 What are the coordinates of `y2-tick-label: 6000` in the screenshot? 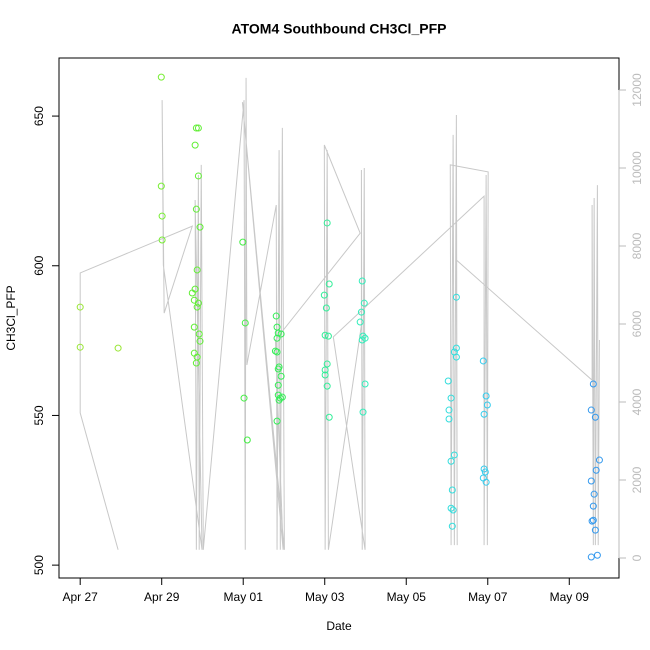 It's located at (637, 323).